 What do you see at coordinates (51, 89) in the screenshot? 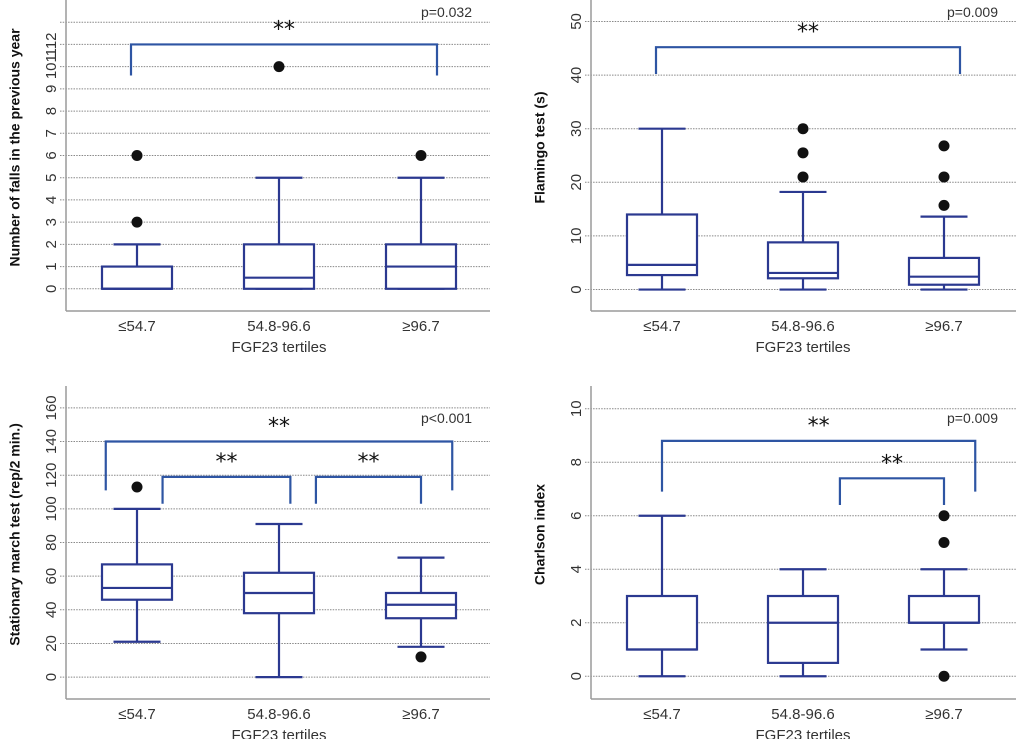
I see `y-tick-label: 9` at bounding box center [51, 89].